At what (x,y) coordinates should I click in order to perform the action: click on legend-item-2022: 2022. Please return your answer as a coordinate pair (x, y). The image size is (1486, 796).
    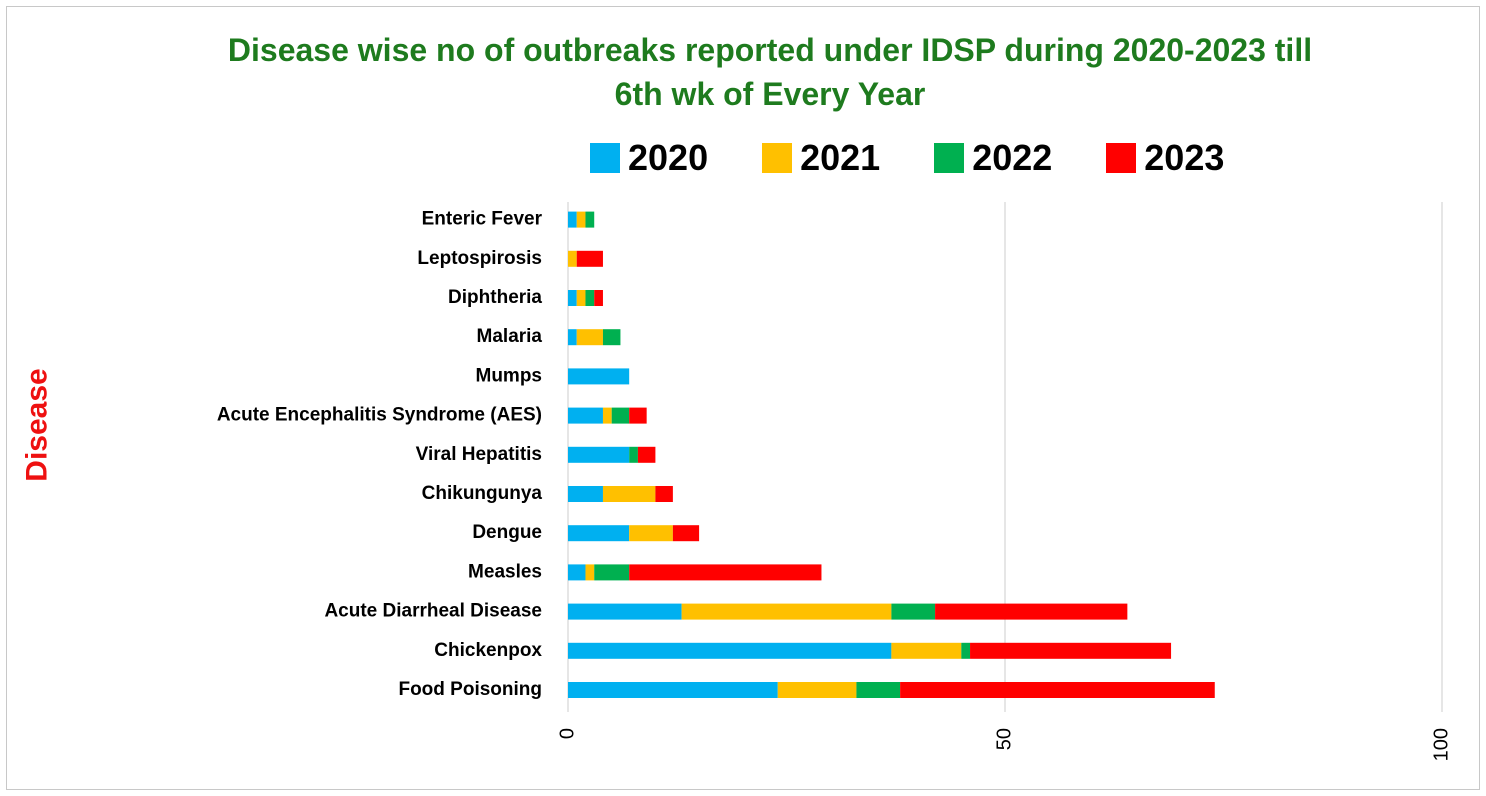
    Looking at the image, I should click on (993, 158).